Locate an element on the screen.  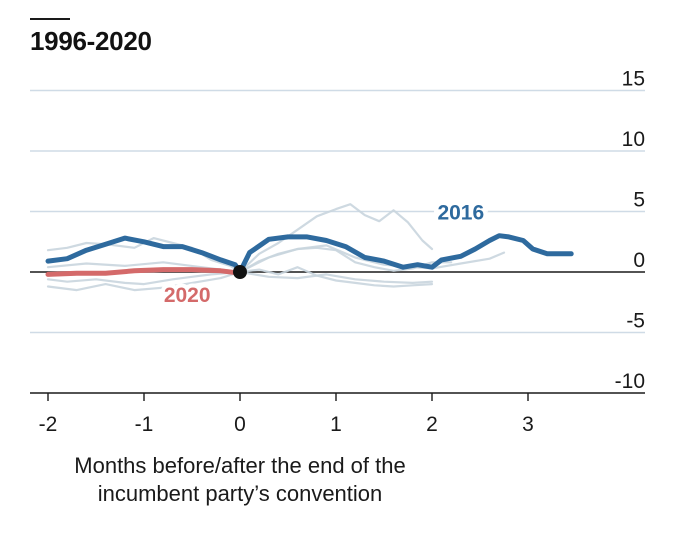
series-line-2016 is located at coordinates (309, 254).